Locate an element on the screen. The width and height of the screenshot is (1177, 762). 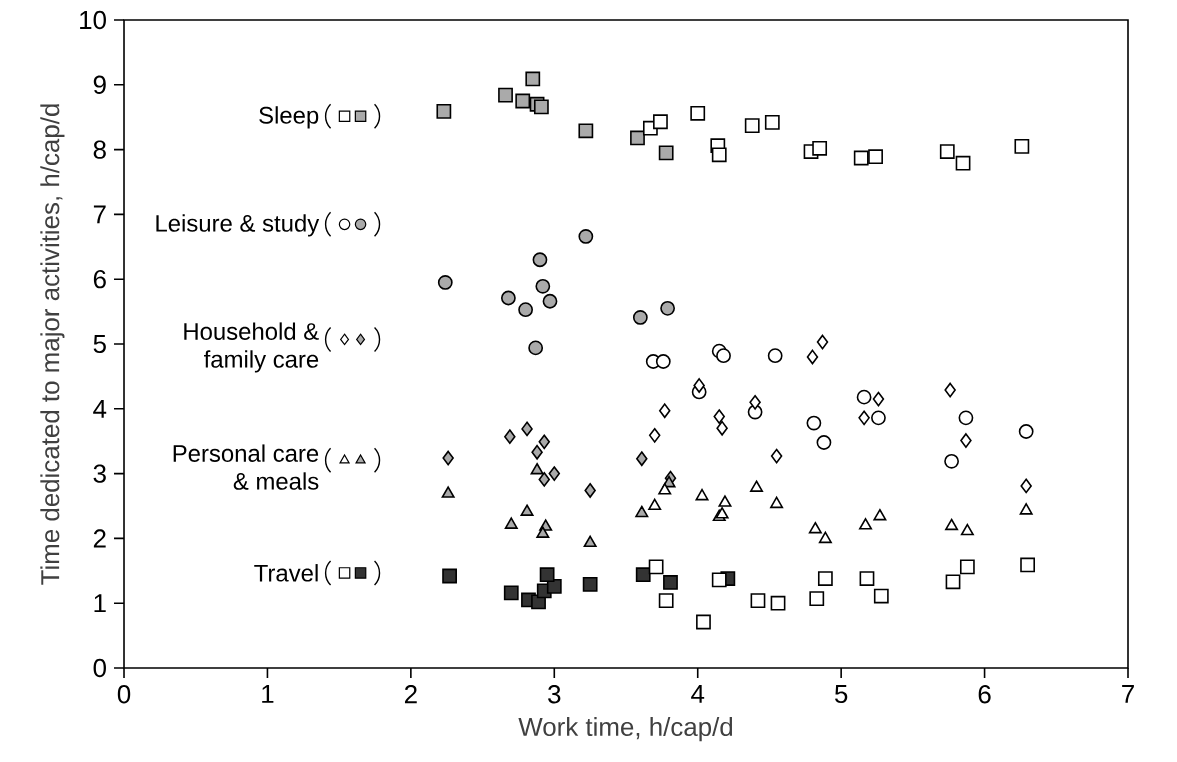
y-tick-label: 2 is located at coordinates (99, 538).